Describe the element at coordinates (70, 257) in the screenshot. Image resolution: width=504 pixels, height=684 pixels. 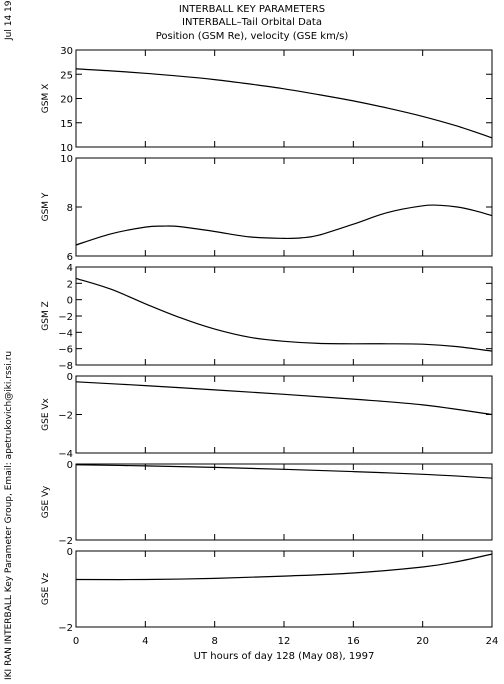
I see `y-tick-label-2-0: 6` at that location.